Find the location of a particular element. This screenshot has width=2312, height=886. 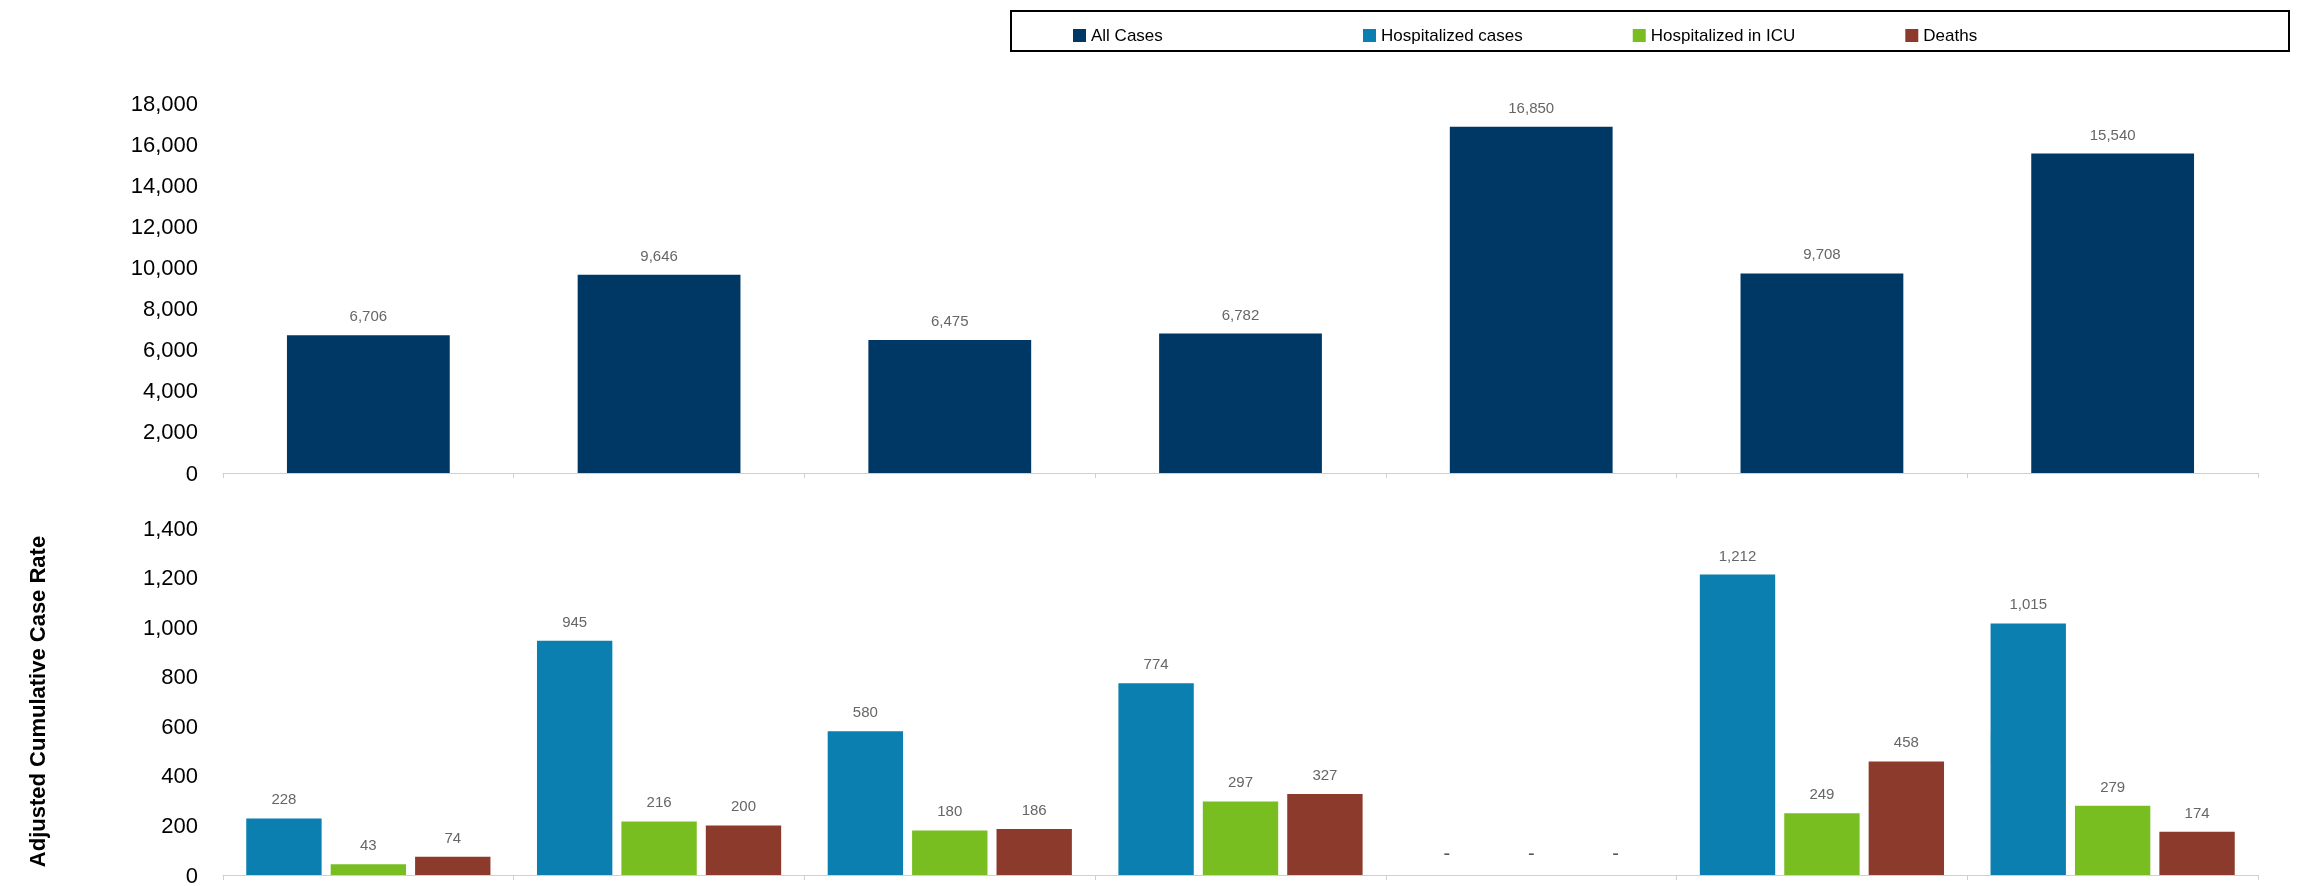

y-tick-label: 400 is located at coordinates (179, 776).